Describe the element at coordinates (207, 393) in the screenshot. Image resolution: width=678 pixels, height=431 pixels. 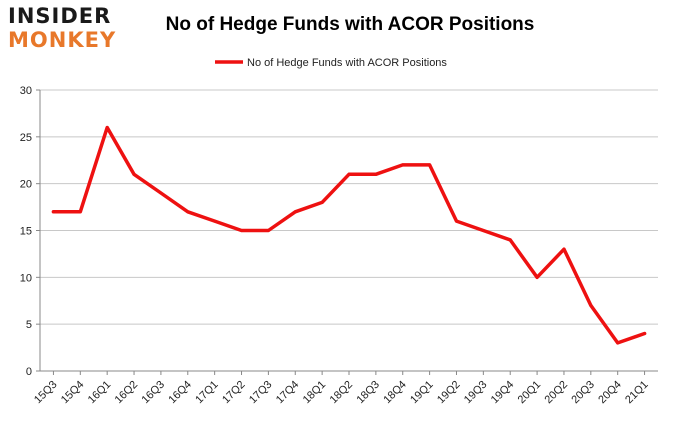
I see `x-tick-label-17Q1: 17Q1` at that location.